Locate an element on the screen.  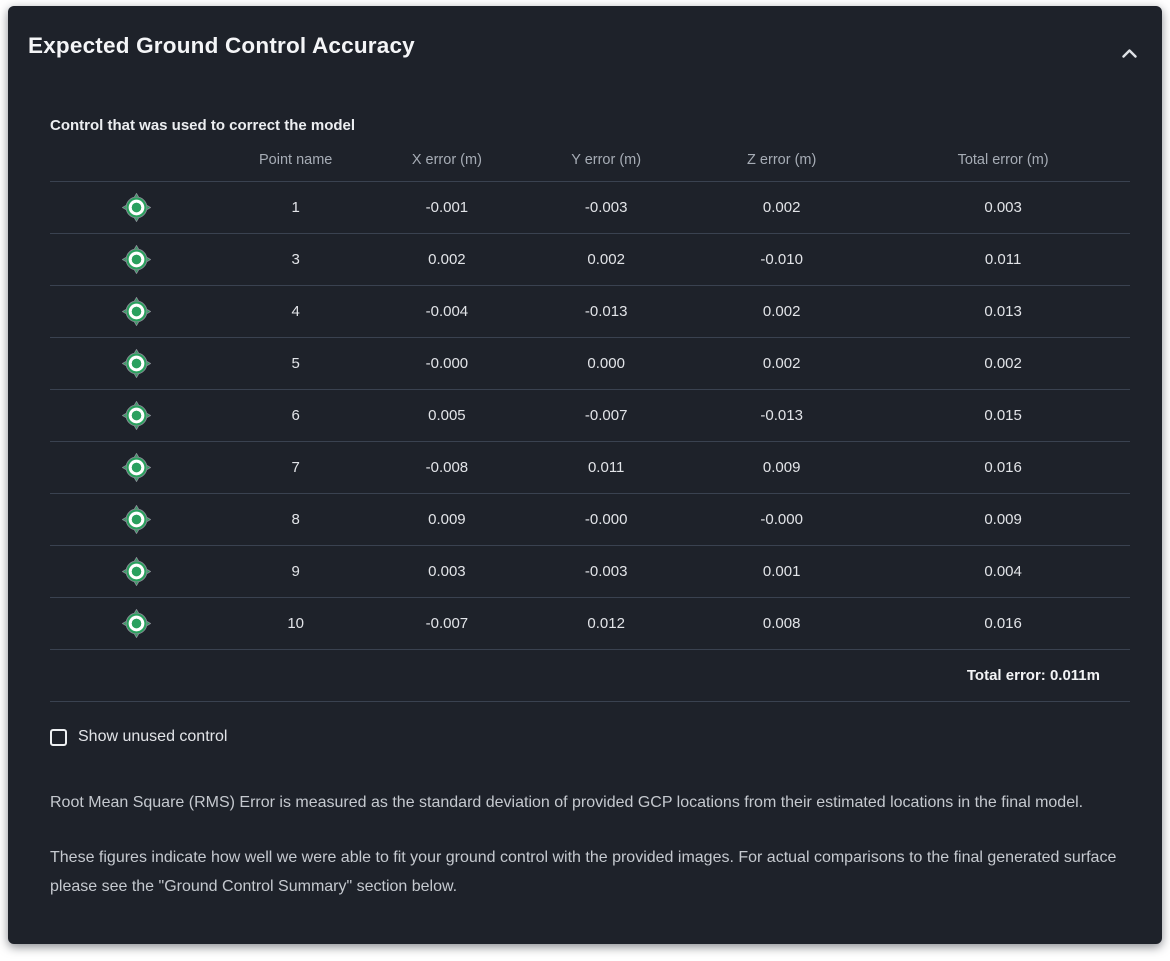
cell-point-name: 7 is located at coordinates (295, 467).